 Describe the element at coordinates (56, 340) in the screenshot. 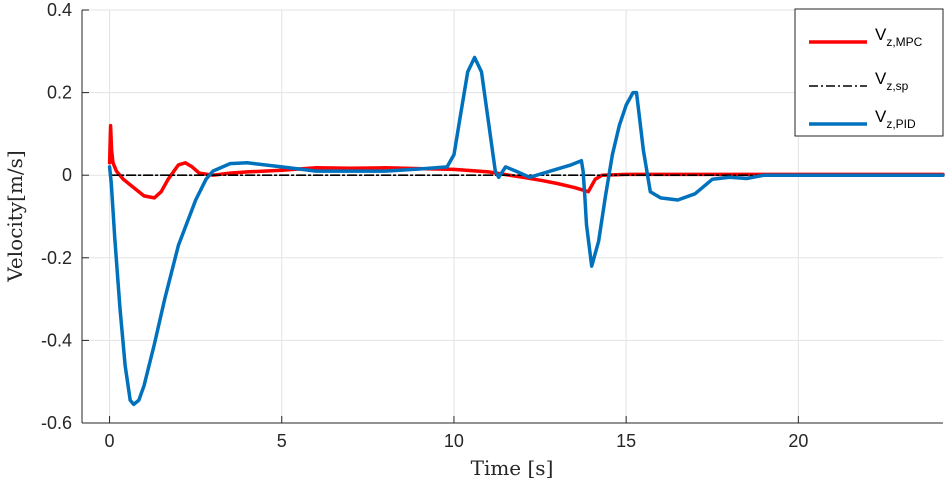

I see `y-tick-label: -0.4` at that location.